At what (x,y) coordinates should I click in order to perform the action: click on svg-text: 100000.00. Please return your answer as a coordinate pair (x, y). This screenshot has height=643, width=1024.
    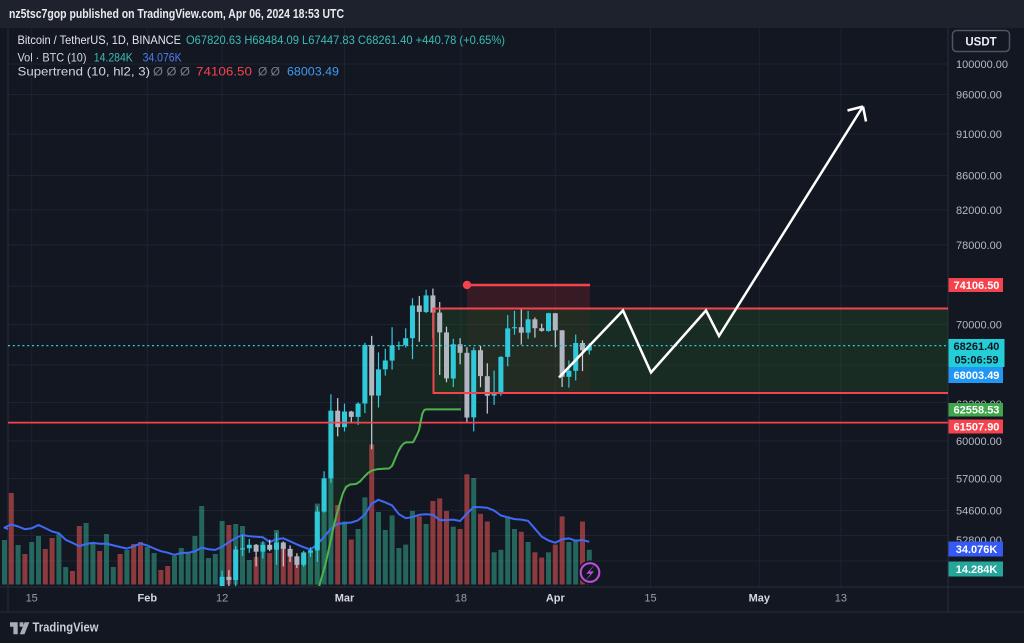
    Looking at the image, I should click on (982, 65).